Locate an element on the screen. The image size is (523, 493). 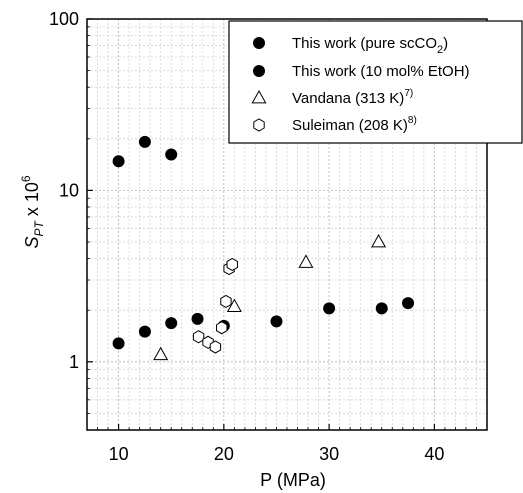
legend-entry-2: Vandana (313 K)7) is located at coordinates (352, 97).